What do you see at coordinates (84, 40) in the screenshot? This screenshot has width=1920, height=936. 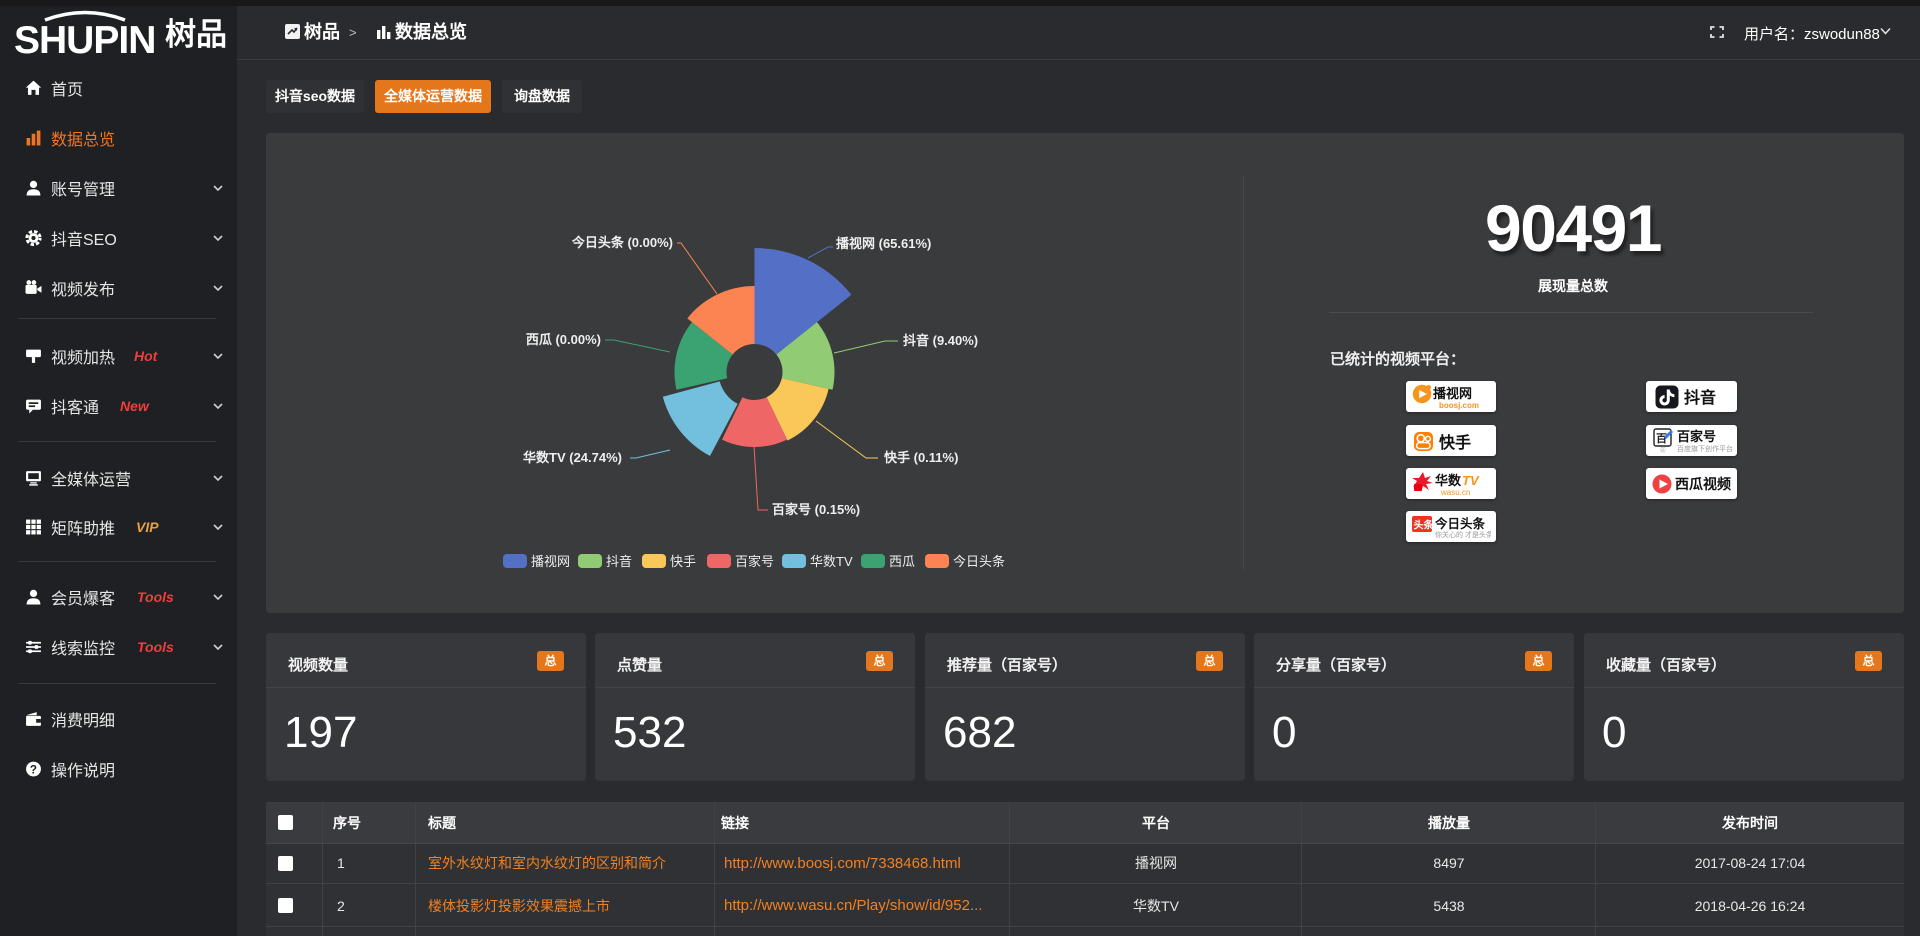 I see `svg-text: SHUPIN` at bounding box center [84, 40].